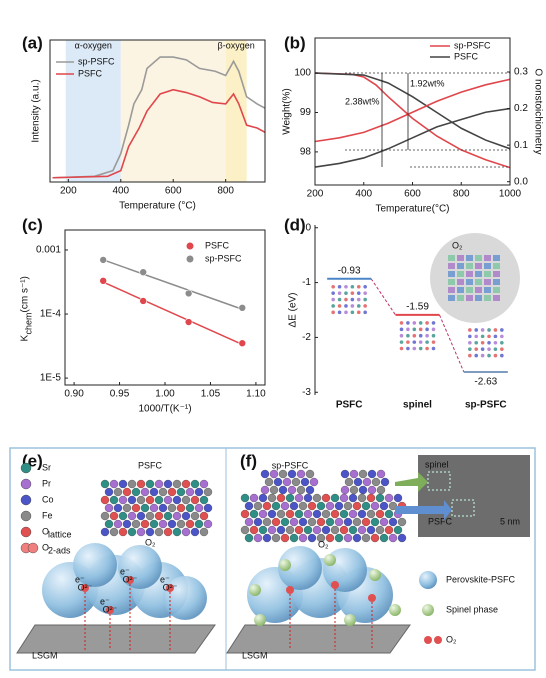 This screenshot has height=678, width=546. What do you see at coordinates (451, 639) in the screenshot?
I see `legend-label: O₂` at bounding box center [451, 639].